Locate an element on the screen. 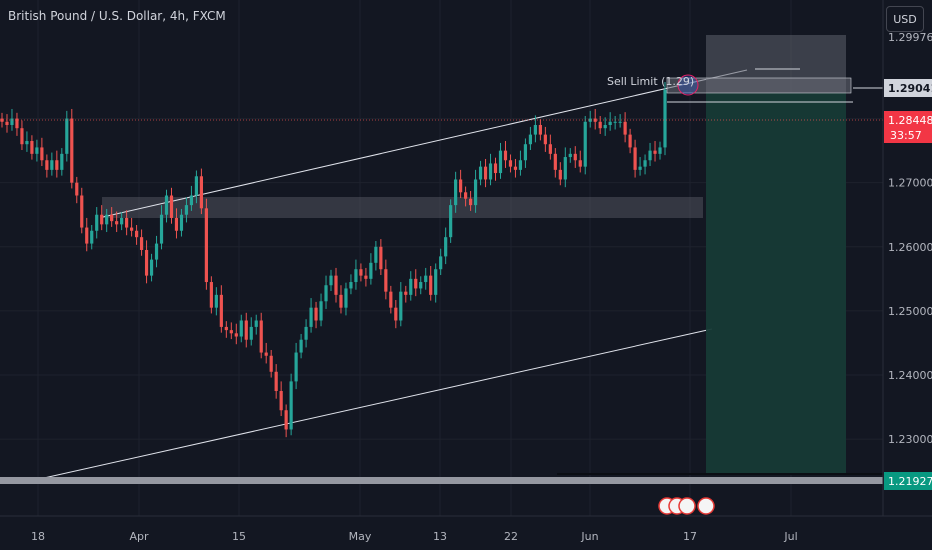 Image resolution: width=932 pixels, height=550 pixels. target-price-label: 1.21927 is located at coordinates (910, 481).